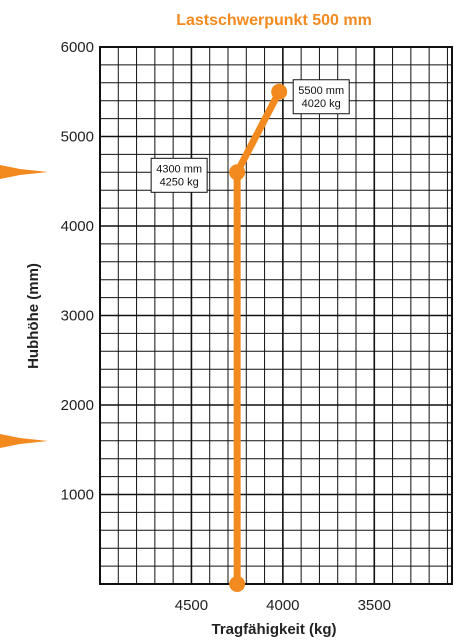 The width and height of the screenshot is (454, 641). I want to click on y-tick-label: 1000, so click(77, 495).